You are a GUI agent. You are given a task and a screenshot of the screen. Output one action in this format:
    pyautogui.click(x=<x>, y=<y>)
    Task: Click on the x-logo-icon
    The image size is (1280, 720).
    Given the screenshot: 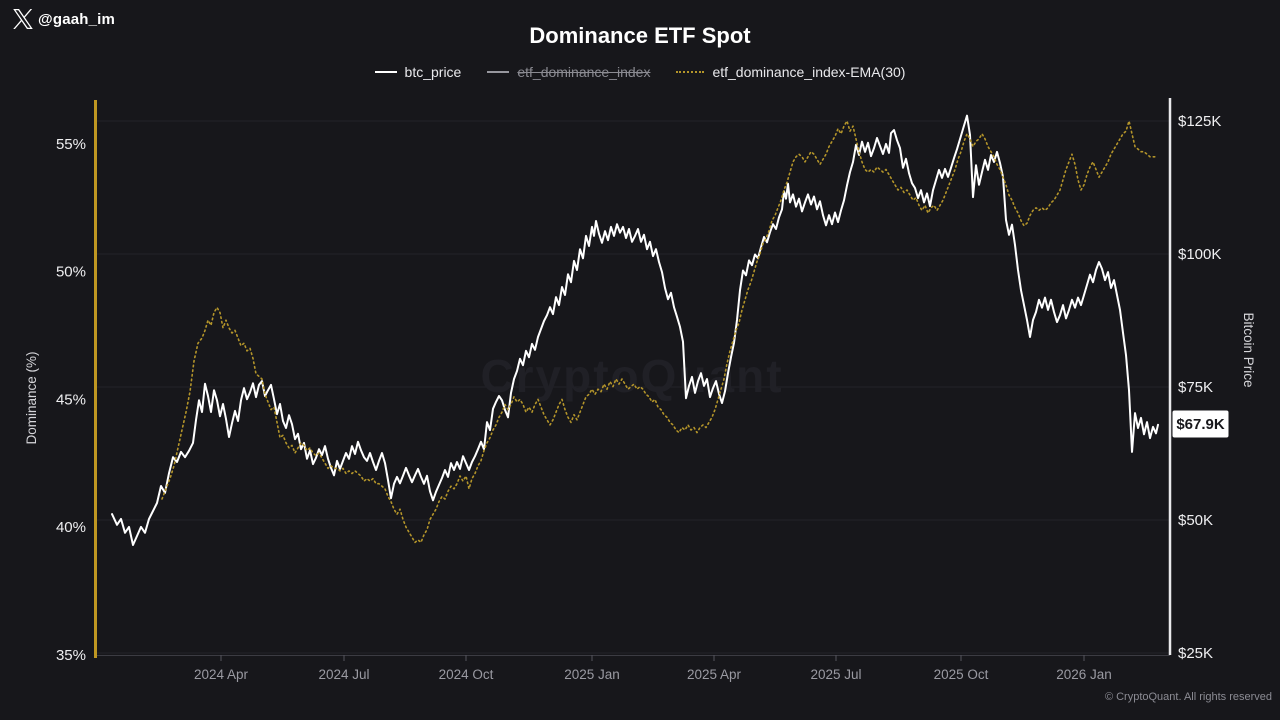 What is the action you would take?
    pyautogui.click(x=23, y=19)
    